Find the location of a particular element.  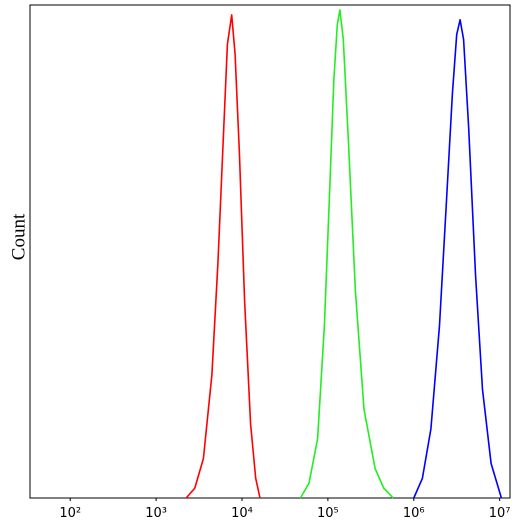

y-axis-label: Count is located at coordinates (18, 236).